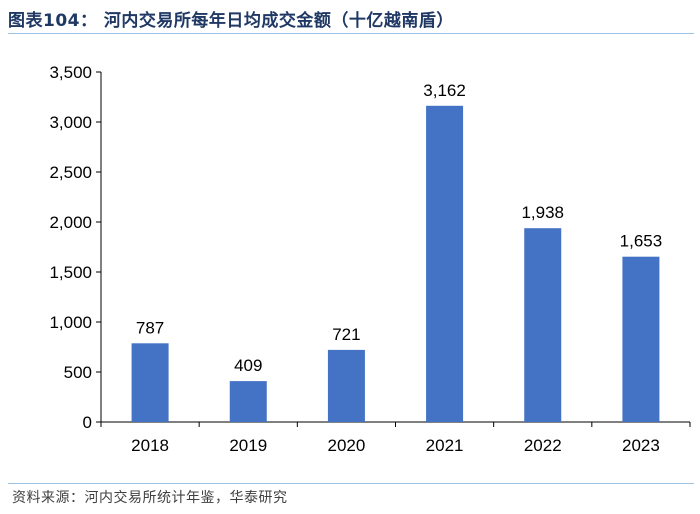 This screenshot has width=700, height=514. I want to click on bar-2022, so click(543, 325).